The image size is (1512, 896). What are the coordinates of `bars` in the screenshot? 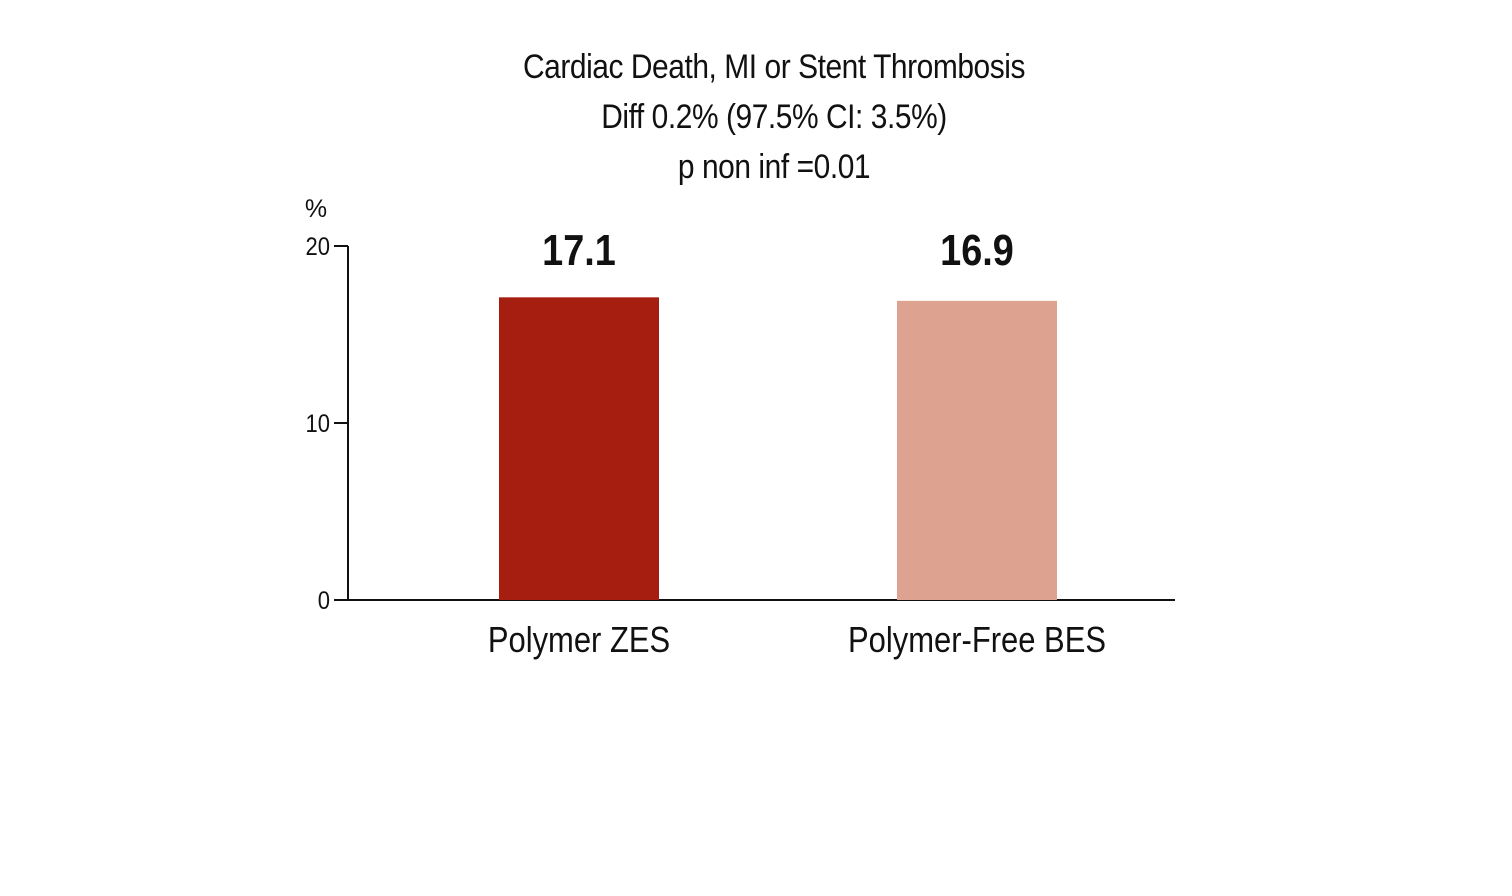 It's located at (778, 448).